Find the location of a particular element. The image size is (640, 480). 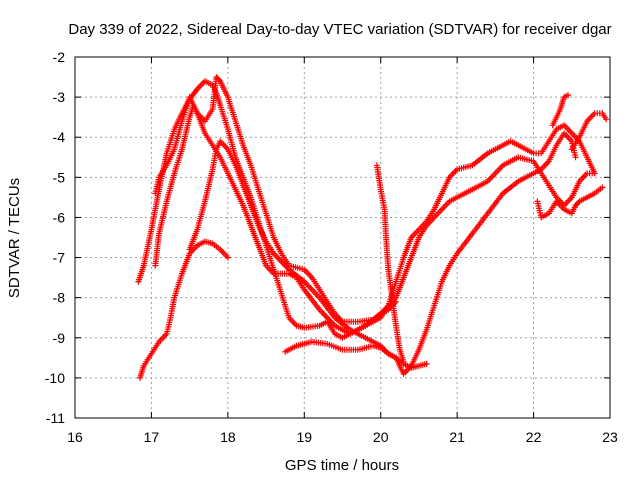

series-track-g is located at coordinates (390, 263).